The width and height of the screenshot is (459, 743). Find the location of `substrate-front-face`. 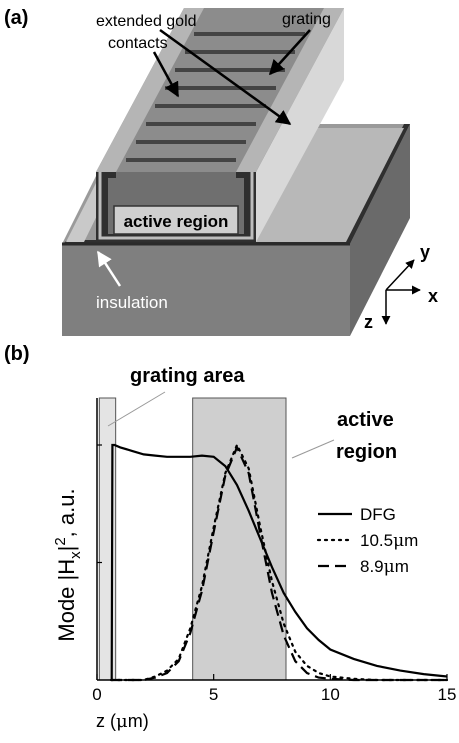

substrate-front-face is located at coordinates (206, 290).